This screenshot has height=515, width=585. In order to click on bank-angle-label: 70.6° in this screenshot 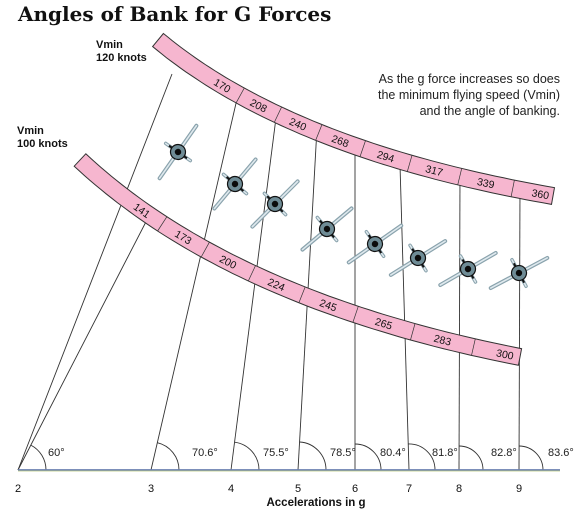, I will do `click(205, 453)`.